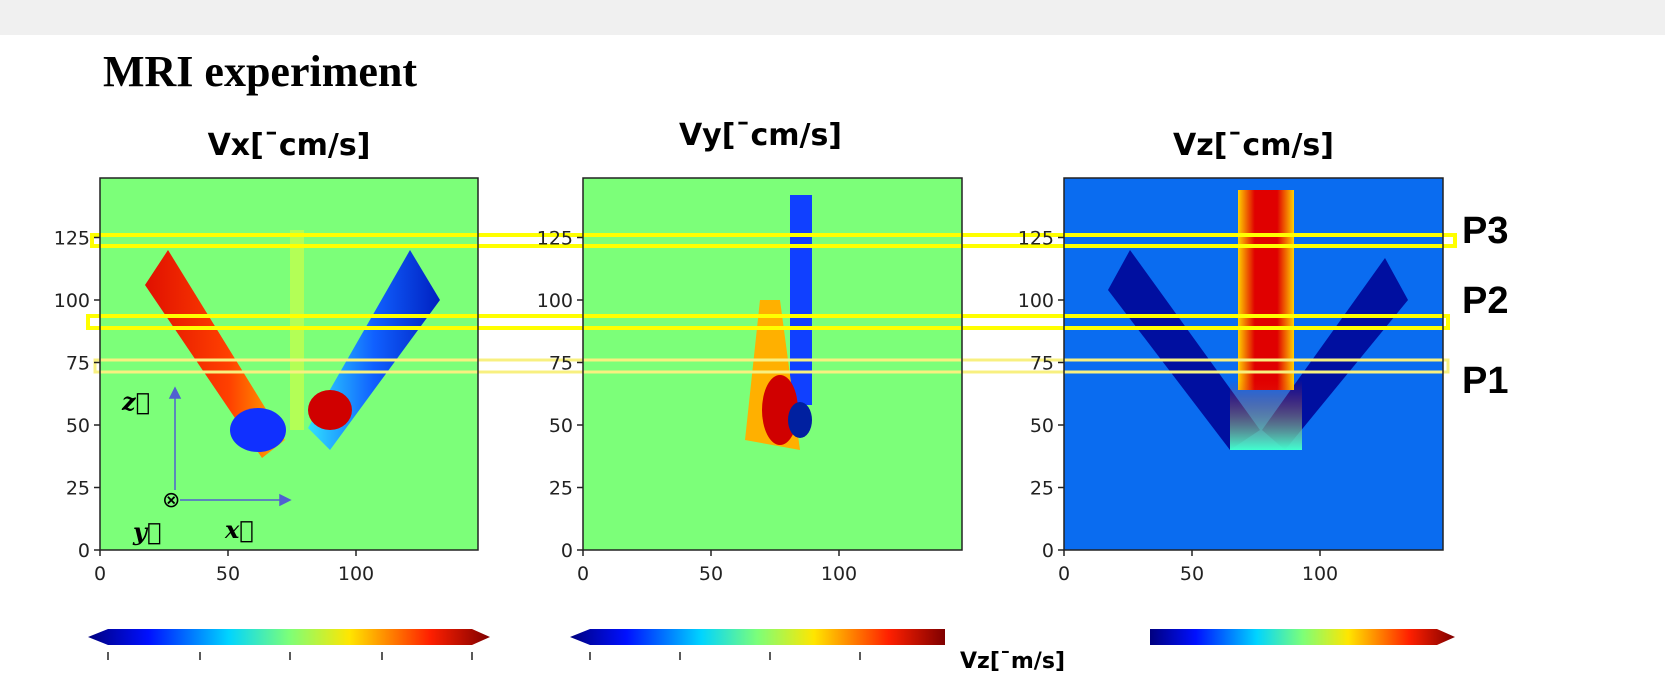 This screenshot has height=698, width=1665. Describe the element at coordinates (1485, 231) in the screenshot. I see `profile-label: P3` at that location.